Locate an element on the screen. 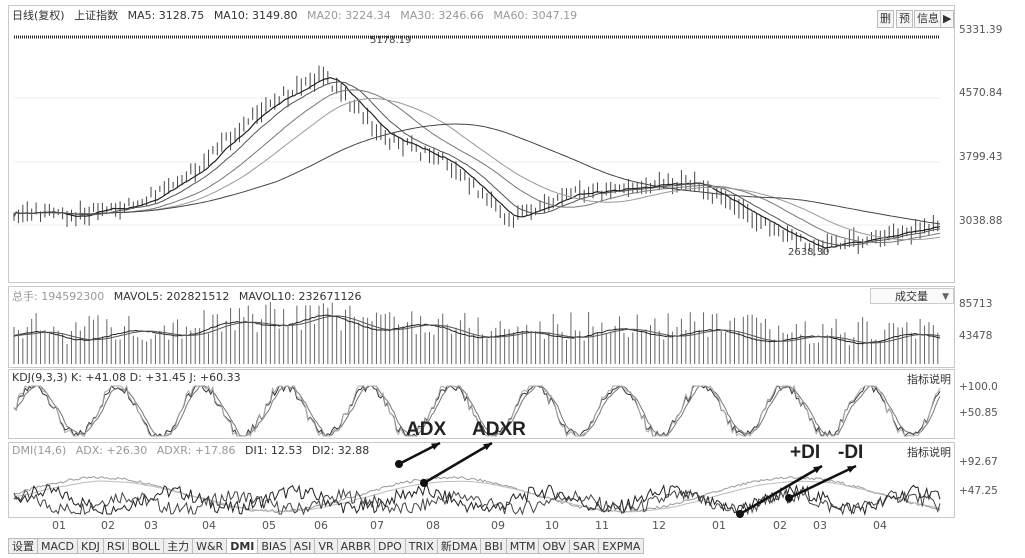  volume-axis-label-2: 43478 is located at coordinates (976, 336).